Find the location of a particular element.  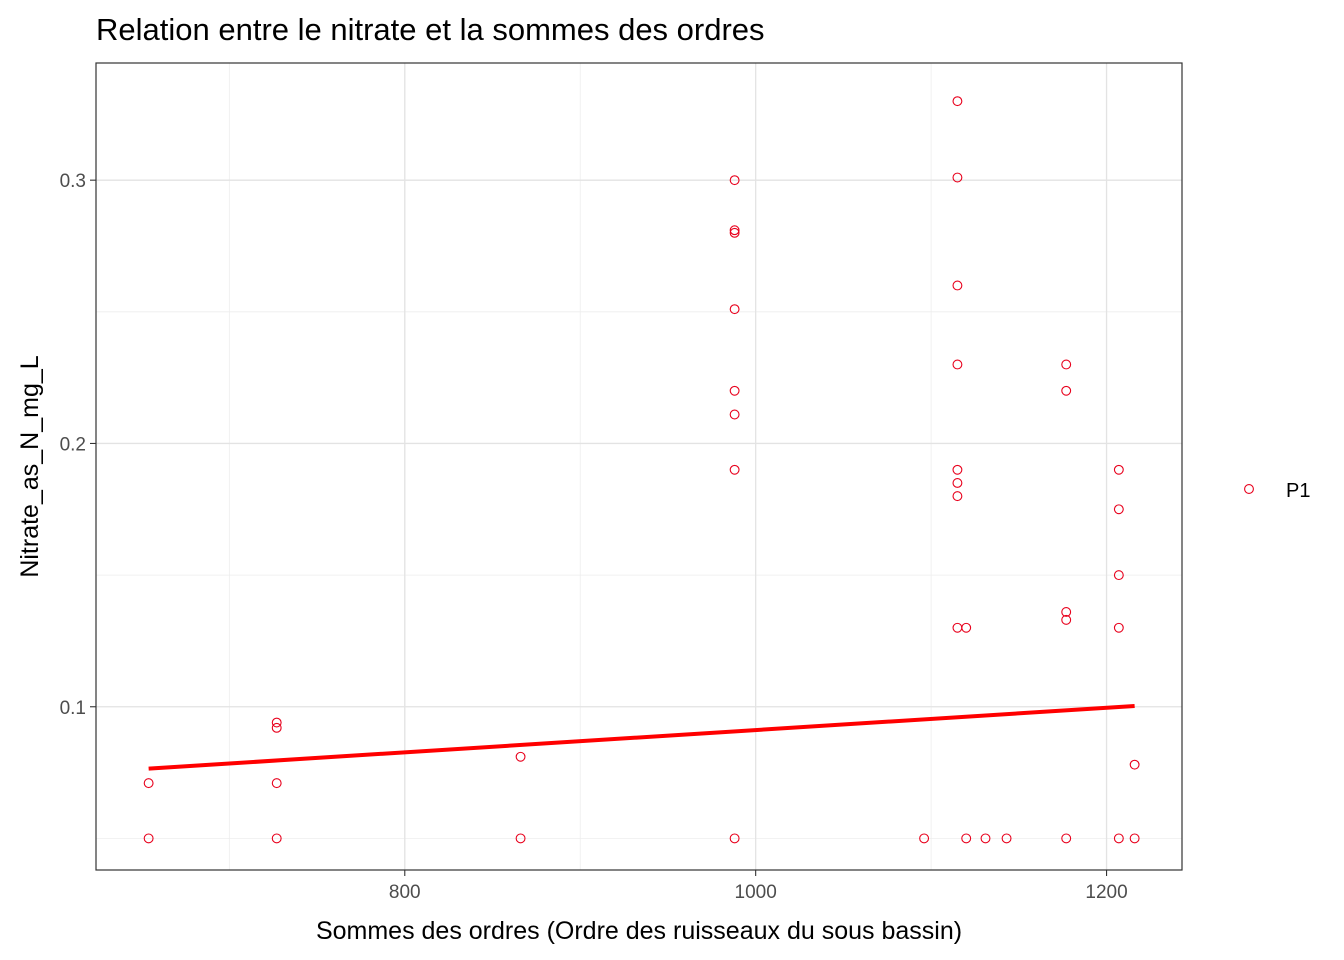

y-tick-label: 0.1 is located at coordinates (73, 708).